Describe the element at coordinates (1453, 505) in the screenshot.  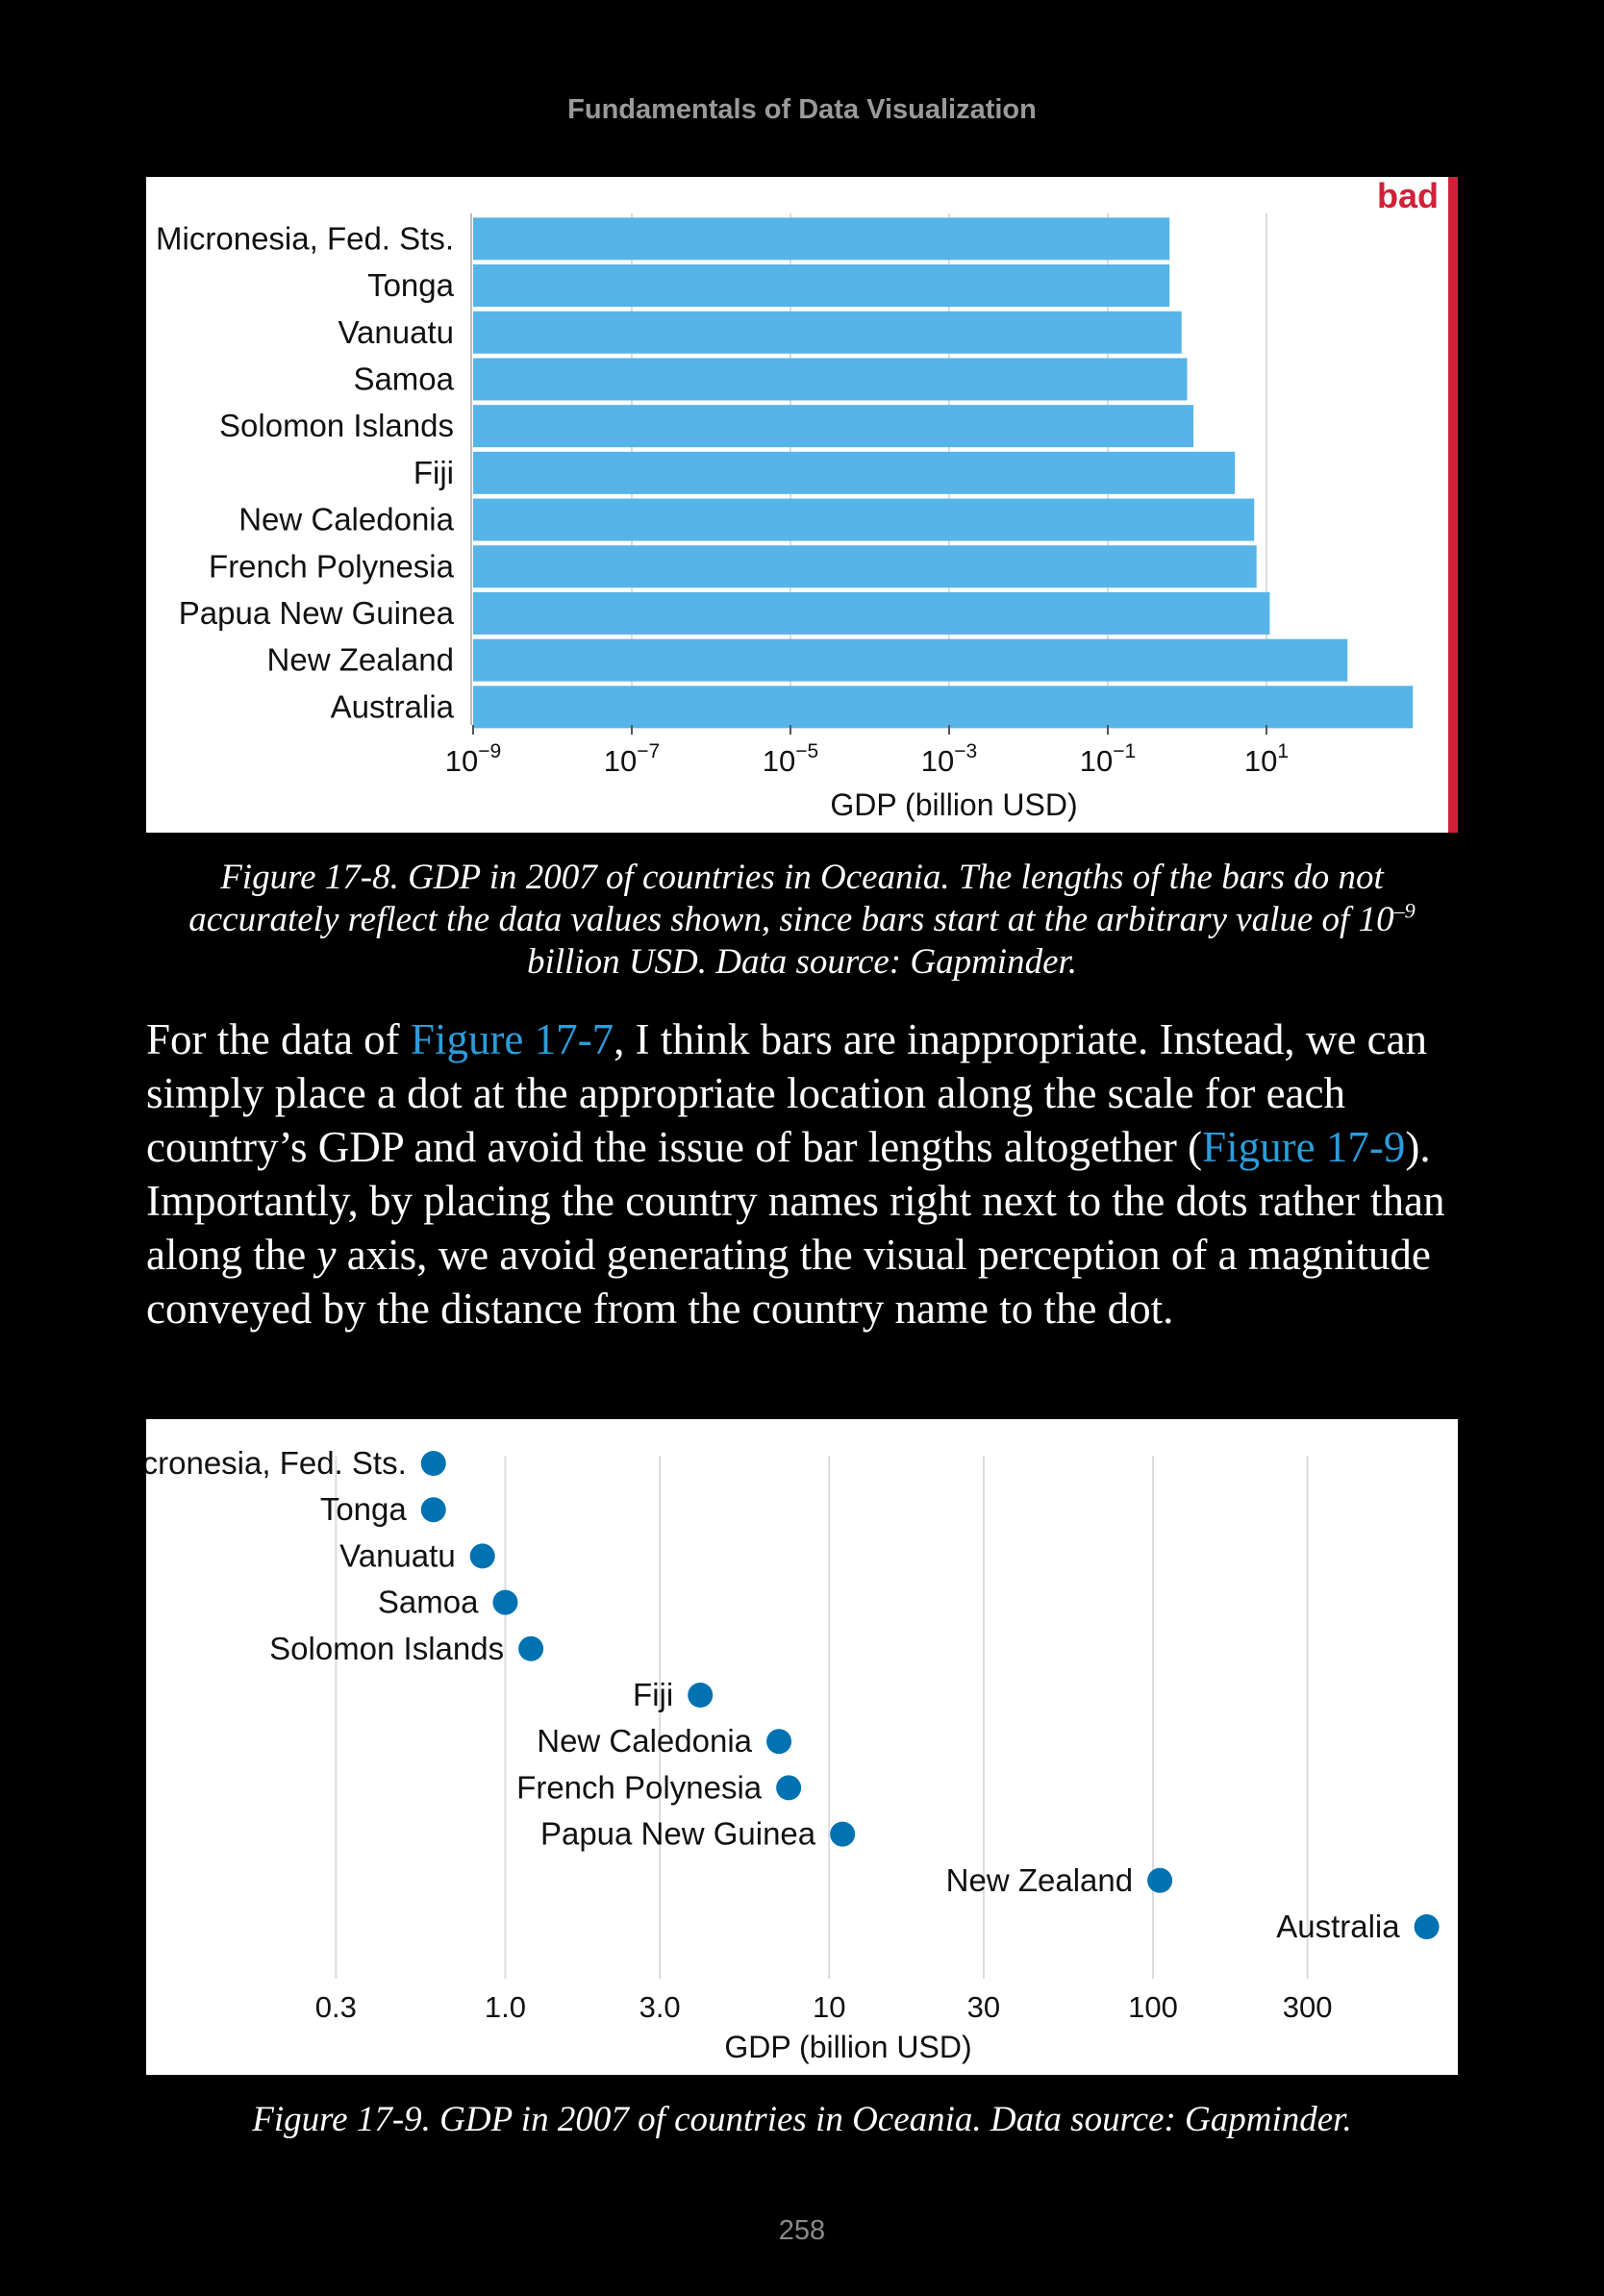
I see `bad-flag-stripe` at that location.